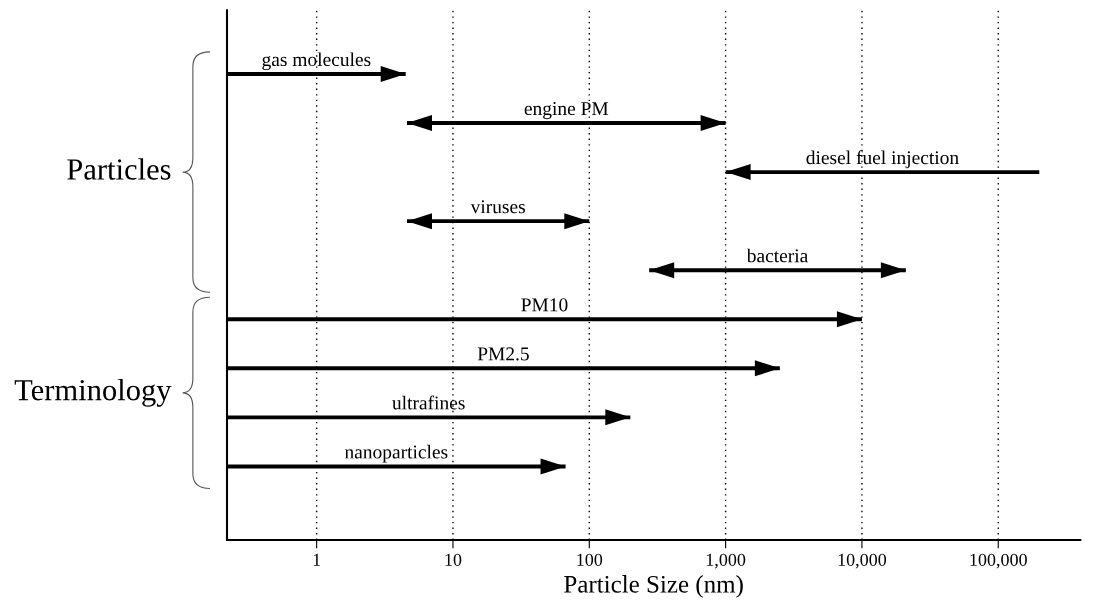 This screenshot has height=602, width=1094. What do you see at coordinates (777, 255) in the screenshot?
I see `y-tick-label: bacteria` at bounding box center [777, 255].